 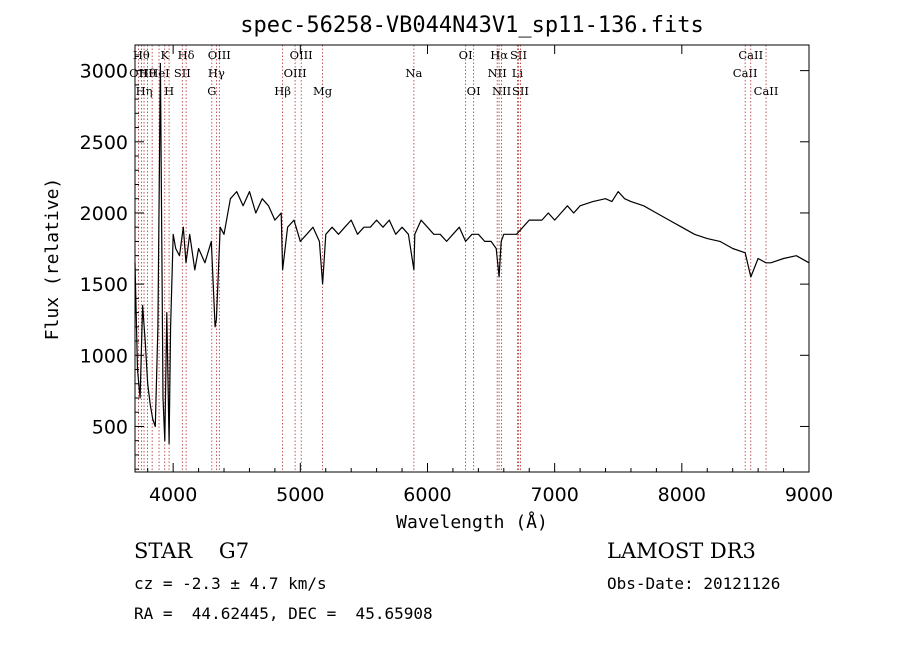 I want to click on x-tick-label-5: 9000, so click(x=809, y=495).